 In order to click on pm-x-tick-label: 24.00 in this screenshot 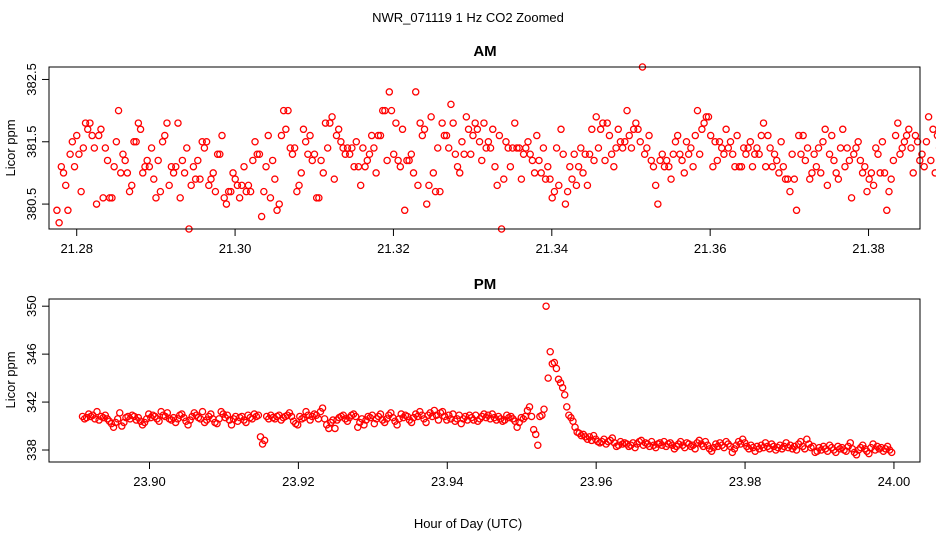, I will do `click(894, 481)`.